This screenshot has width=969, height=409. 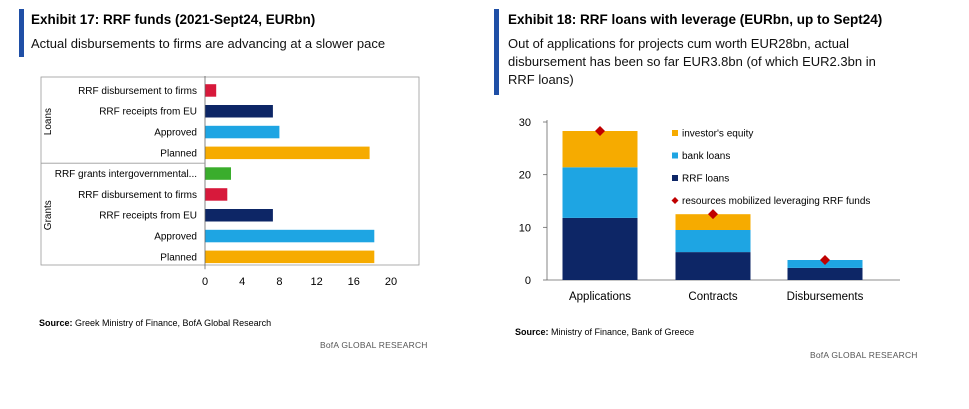 What do you see at coordinates (525, 228) in the screenshot?
I see `y-tick-label: 10` at bounding box center [525, 228].